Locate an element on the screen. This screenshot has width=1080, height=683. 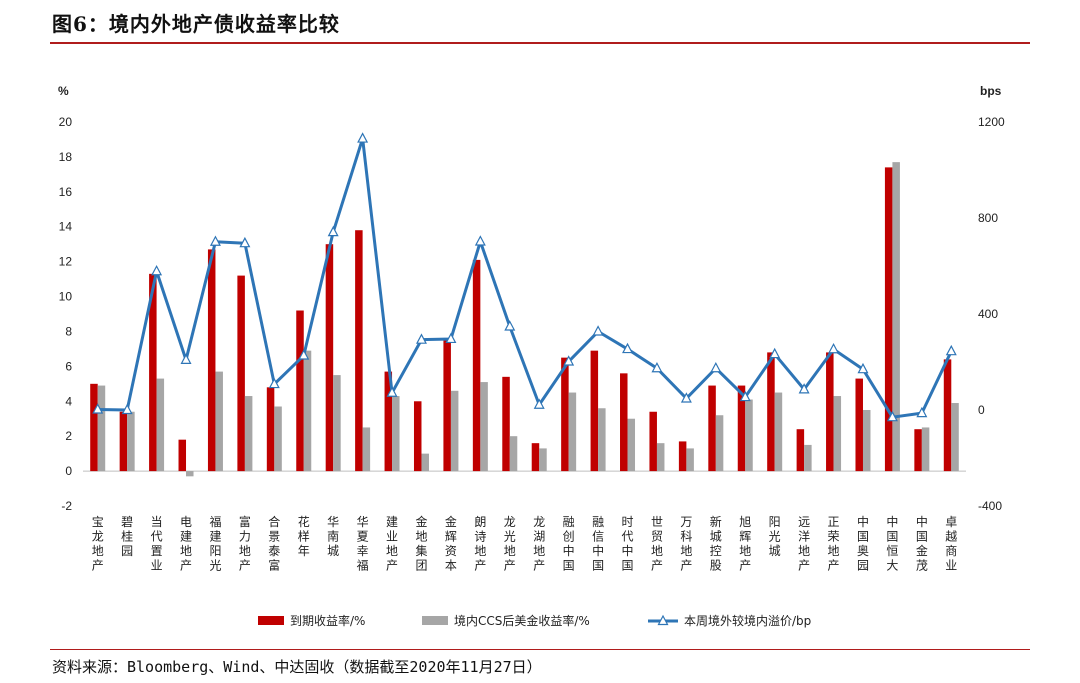
category-label: 卓越商业 is located at coordinates (951, 544).